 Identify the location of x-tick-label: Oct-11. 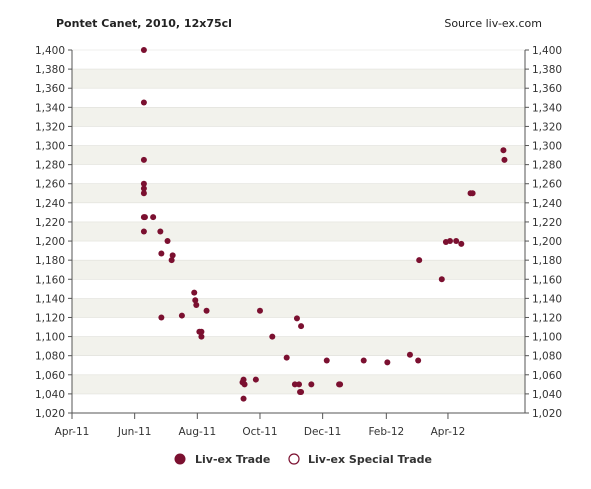
(259, 432).